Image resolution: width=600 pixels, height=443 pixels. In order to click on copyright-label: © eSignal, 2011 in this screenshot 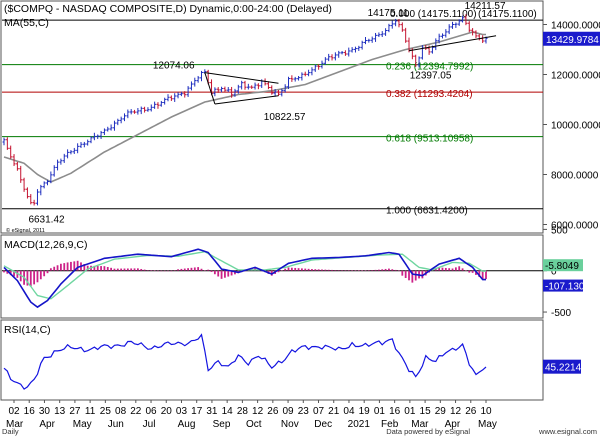, I will do `click(25, 230)`.